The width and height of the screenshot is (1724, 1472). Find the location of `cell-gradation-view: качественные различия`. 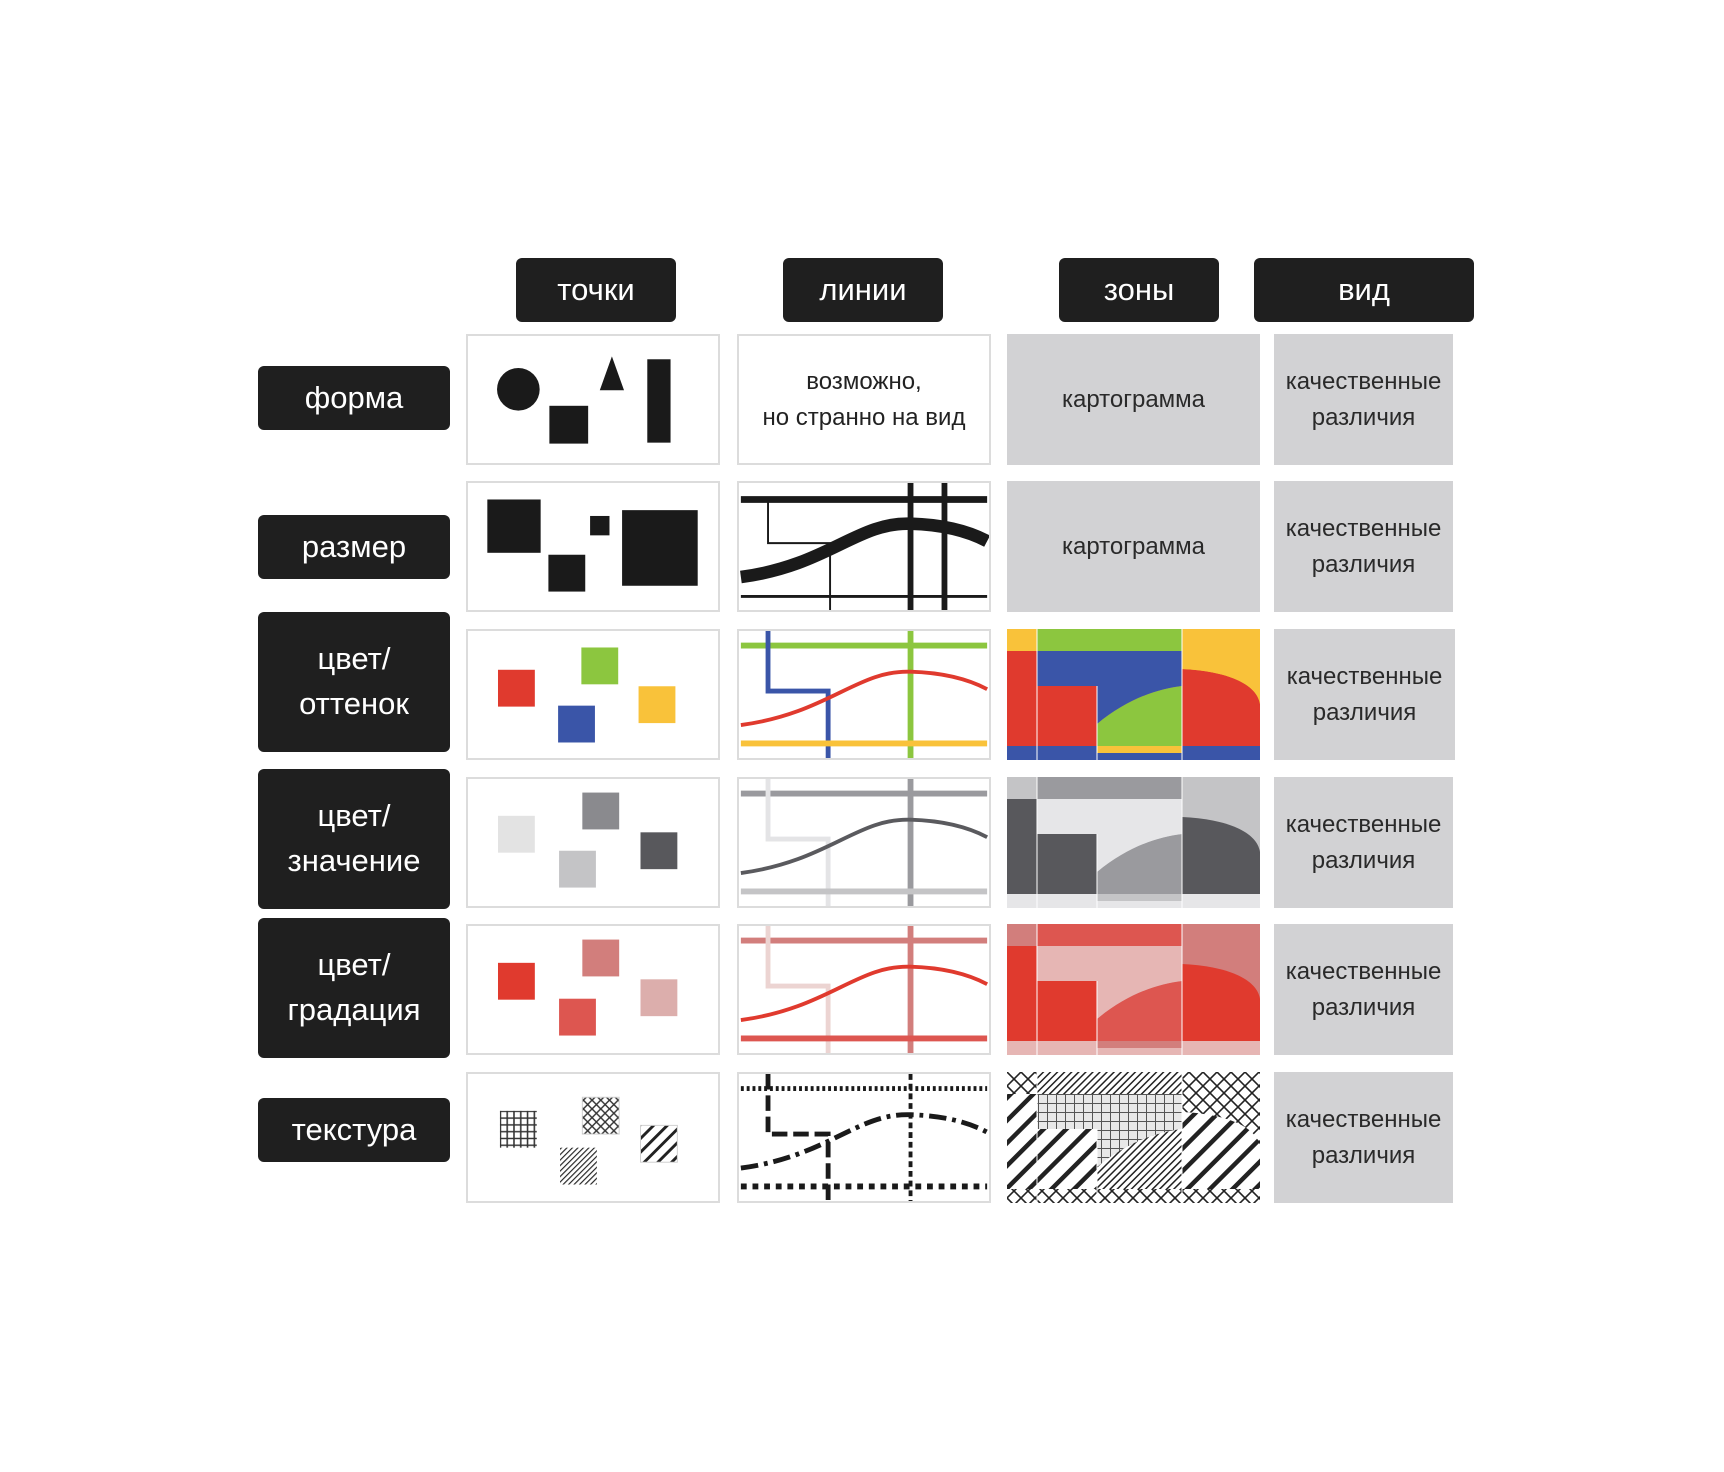

cell-gradation-view: качественные различия is located at coordinates (1363, 989).